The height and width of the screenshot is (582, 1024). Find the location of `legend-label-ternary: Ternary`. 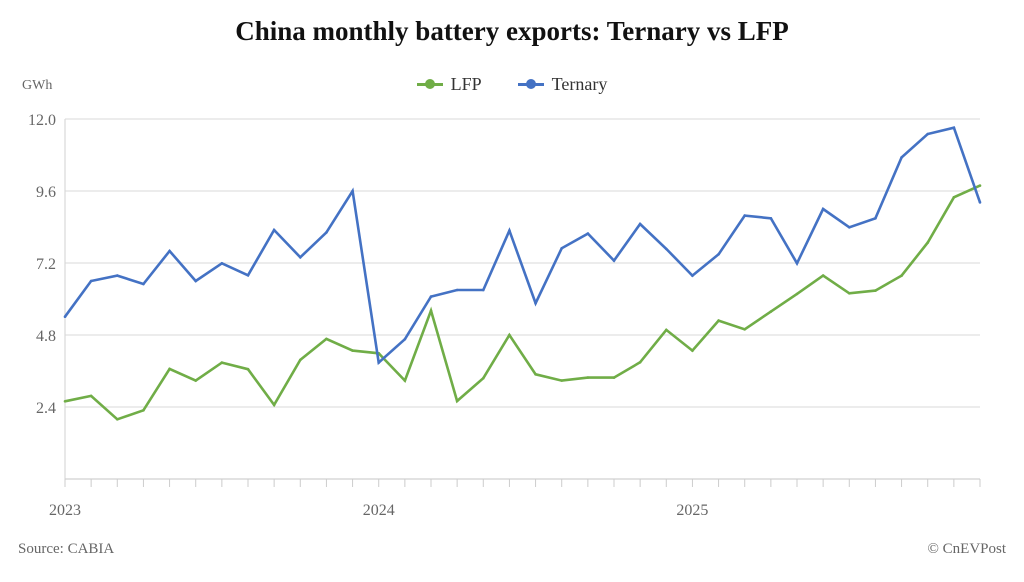

legend-label-ternary: Ternary is located at coordinates (579, 84).